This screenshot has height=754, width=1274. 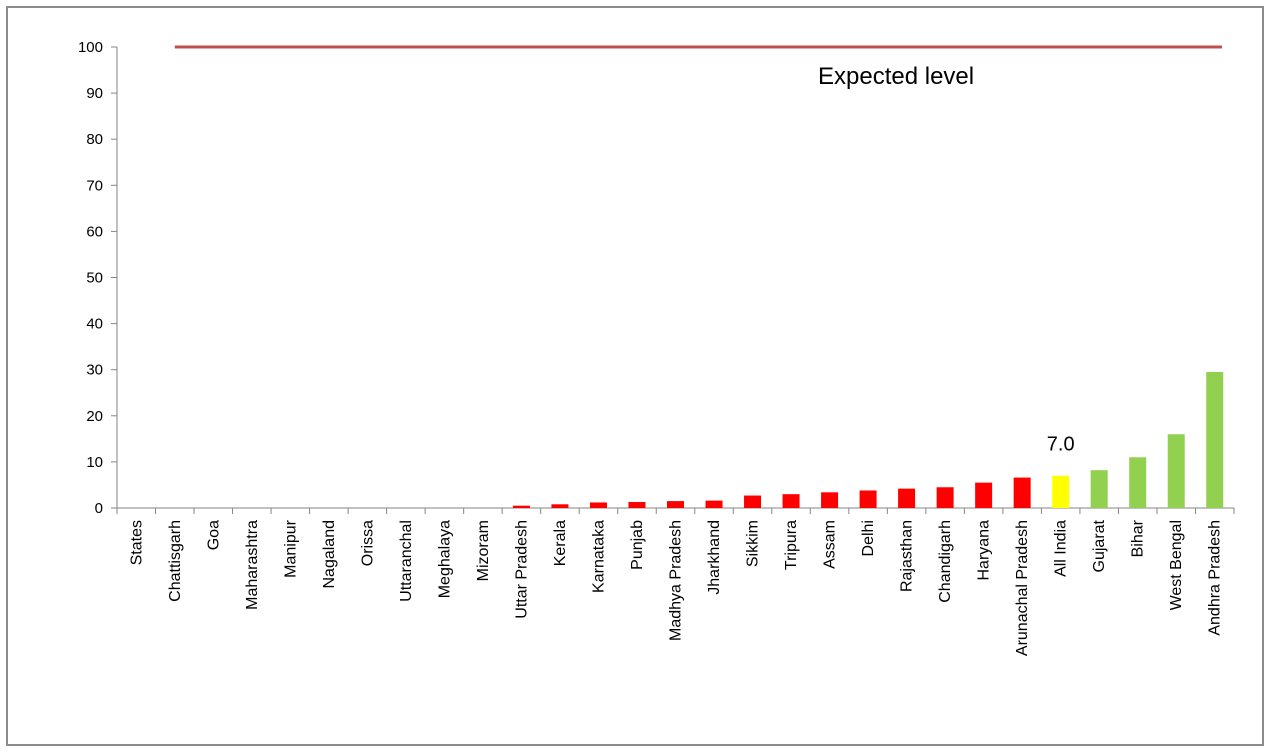 I want to click on x-category-label: All India, so click(x=1061, y=548).